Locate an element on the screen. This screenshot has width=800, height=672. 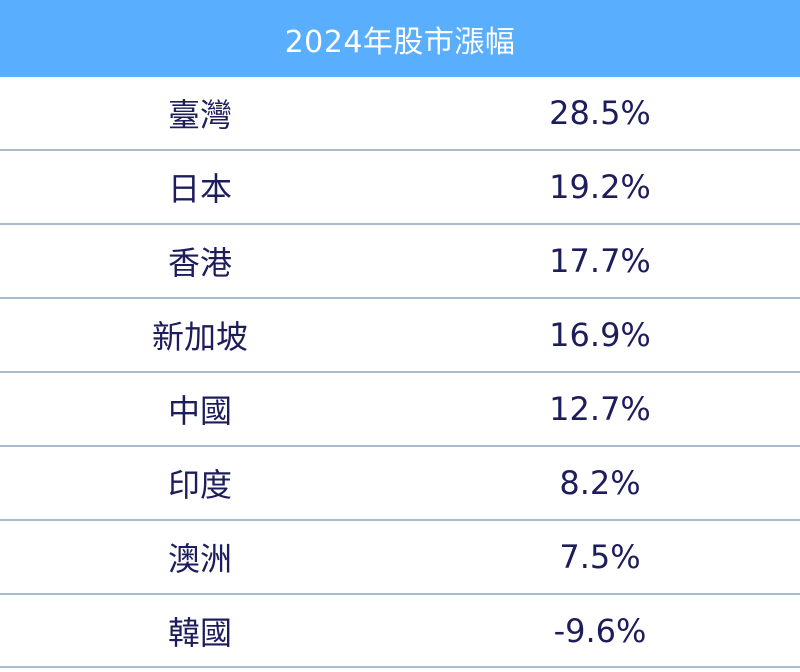
gain-value: 28.5% is located at coordinates (600, 113).